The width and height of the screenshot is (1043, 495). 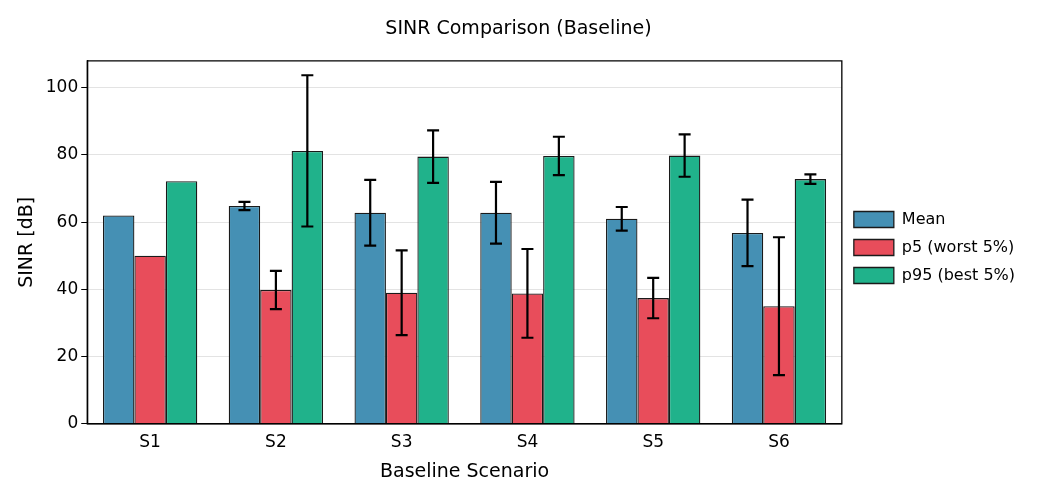 I want to click on legend-label: p5 (worst 5%), so click(x=958, y=246).